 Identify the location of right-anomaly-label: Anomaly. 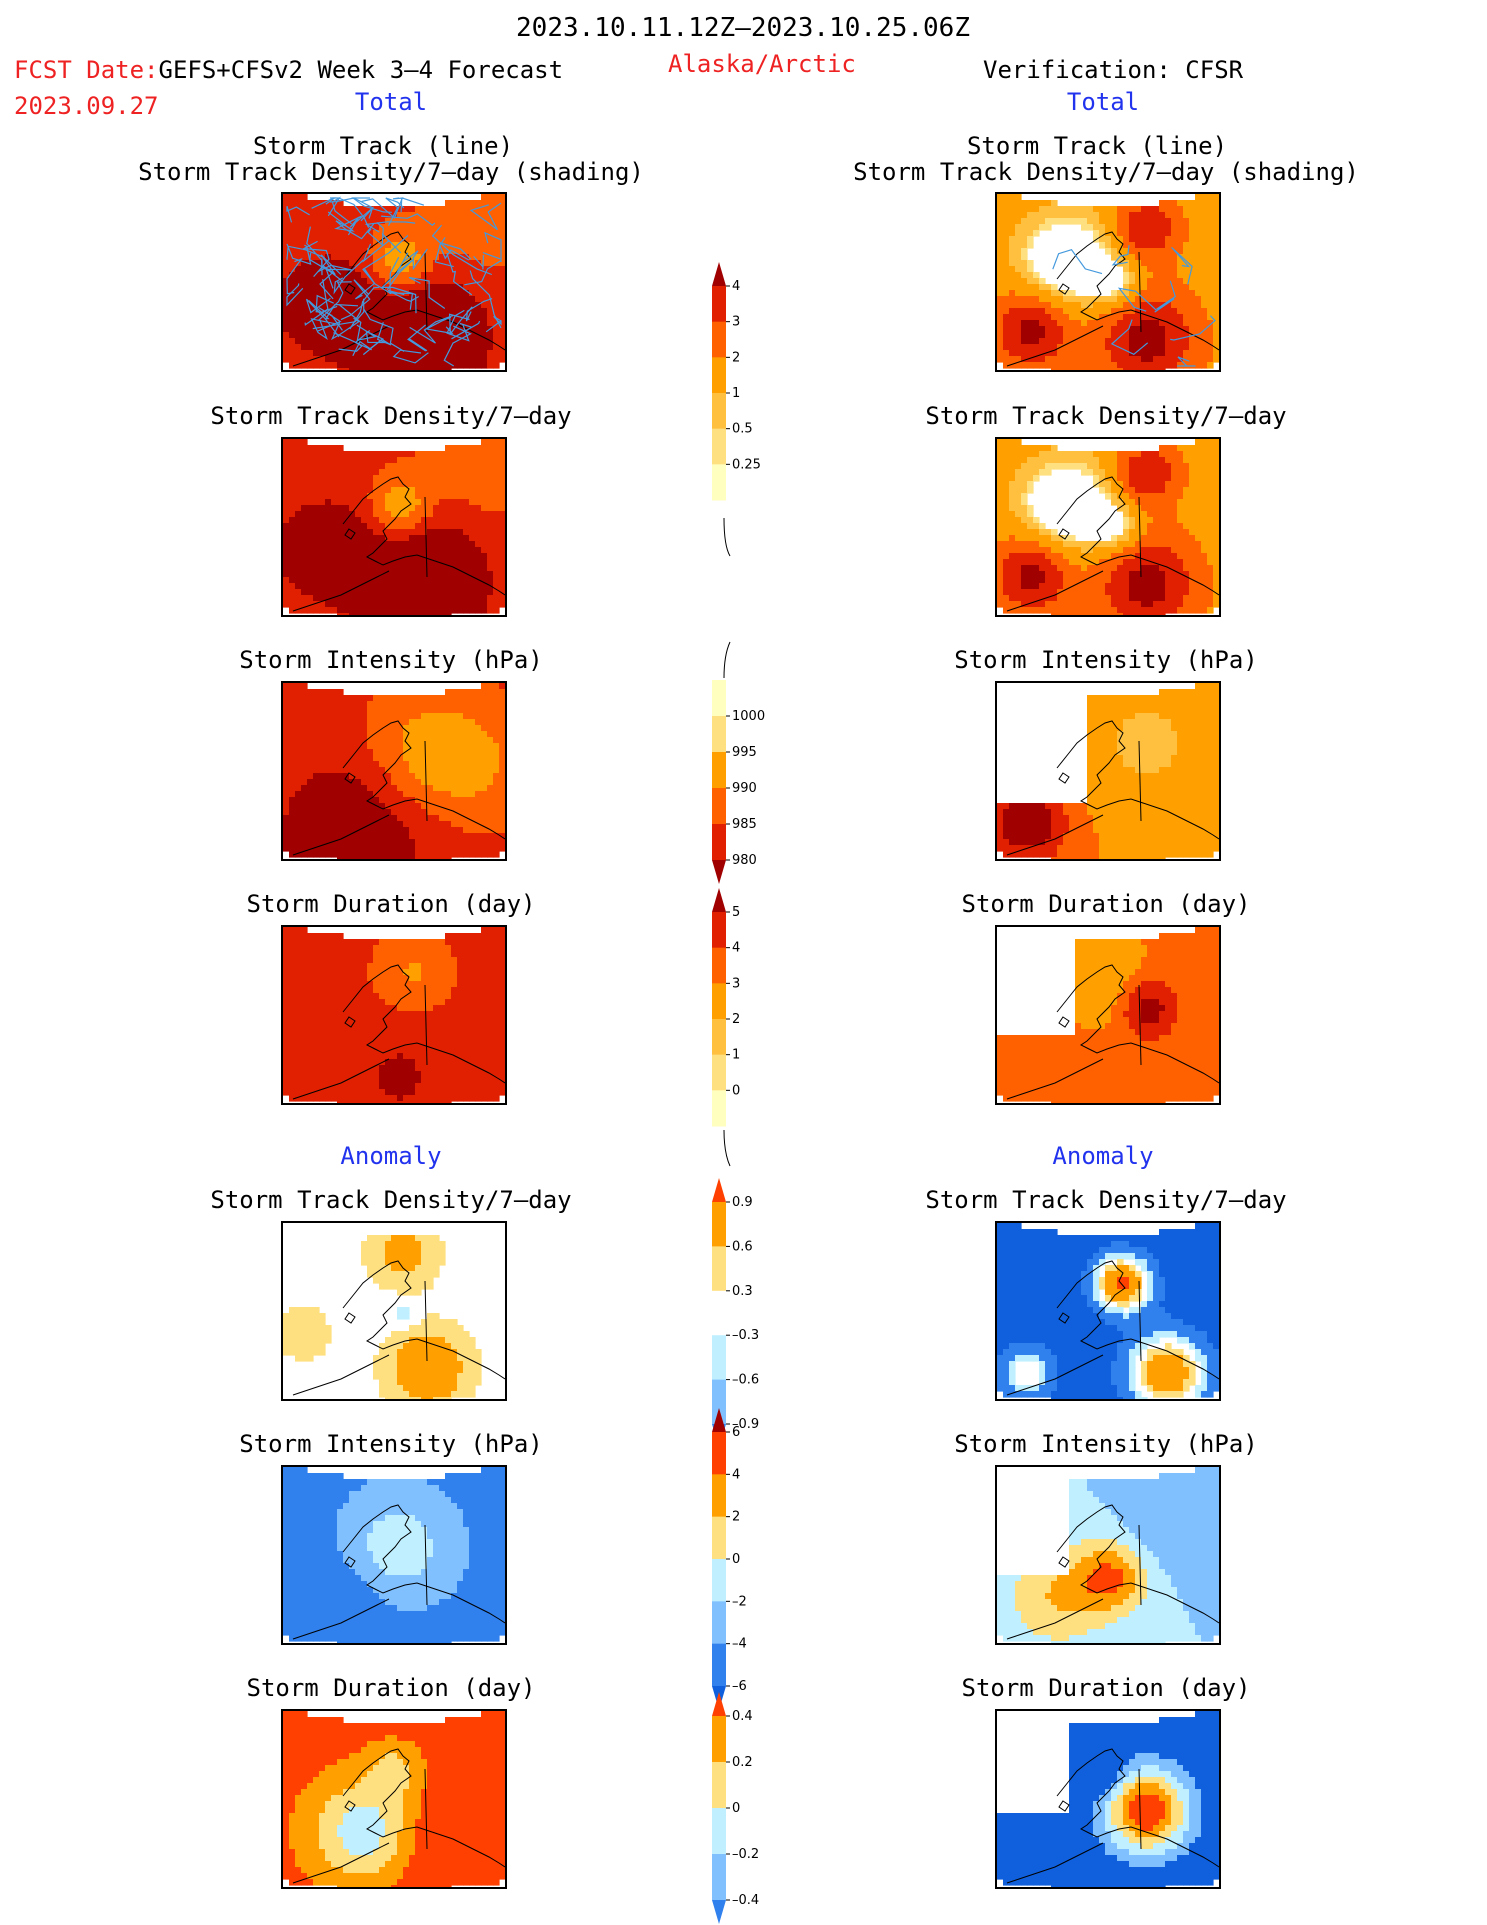
(1103, 1156).